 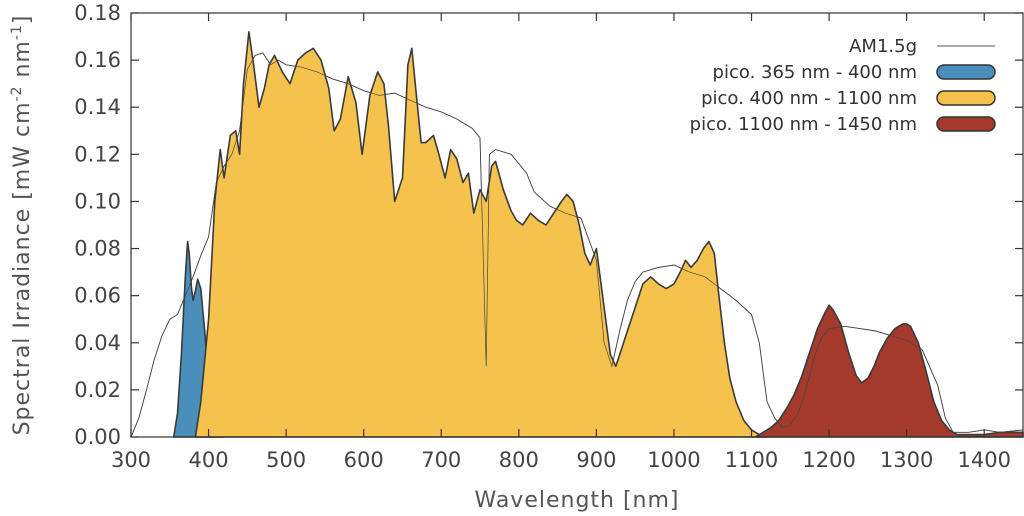 What do you see at coordinates (97, 13) in the screenshot?
I see `y-tick-label: 0.18` at bounding box center [97, 13].